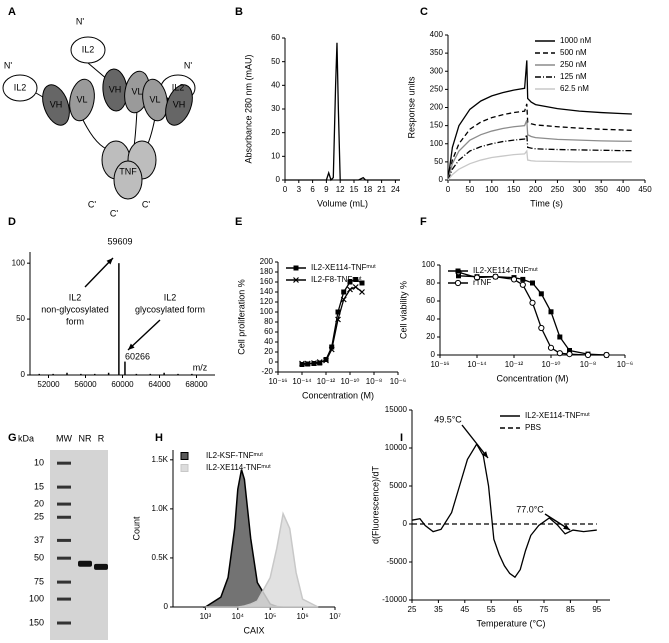 Image resolution: width=669 pixels, height=643 pixels. Describe the element at coordinates (546, 203) in the screenshot. I see `x-axis-label: Time (s)` at that location.